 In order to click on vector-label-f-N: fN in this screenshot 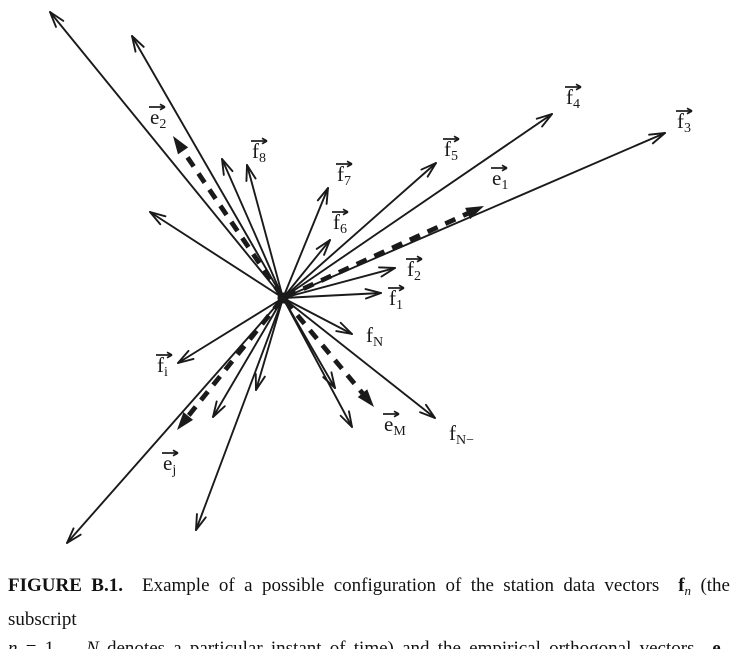, I will do `click(374, 336)`.